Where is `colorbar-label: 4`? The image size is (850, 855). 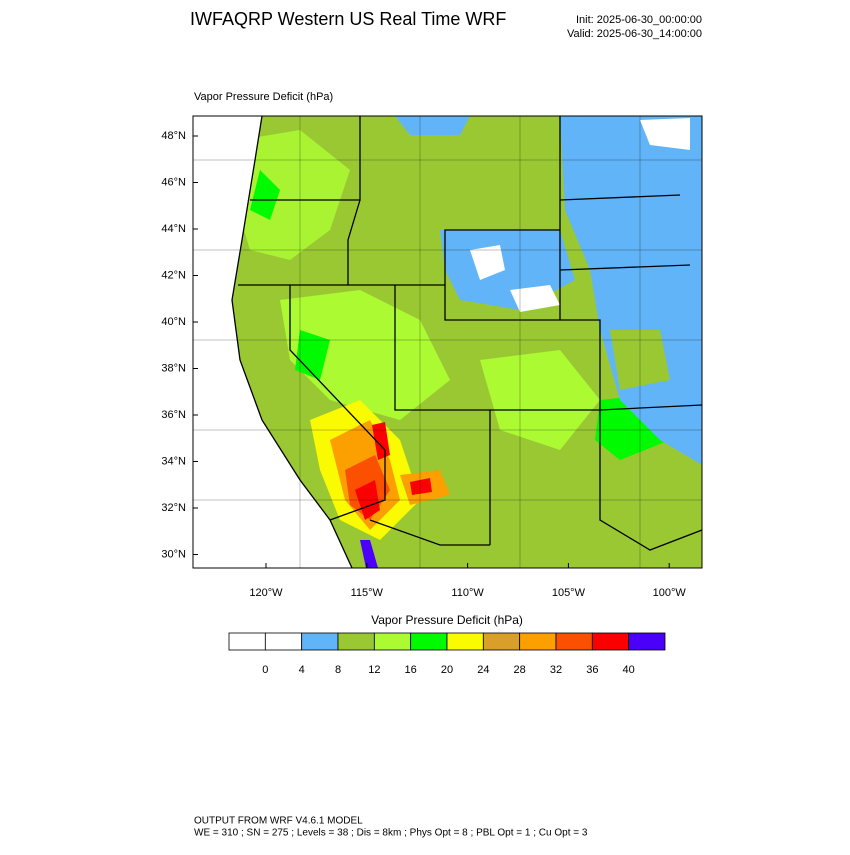
colorbar-label: 4 is located at coordinates (302, 670).